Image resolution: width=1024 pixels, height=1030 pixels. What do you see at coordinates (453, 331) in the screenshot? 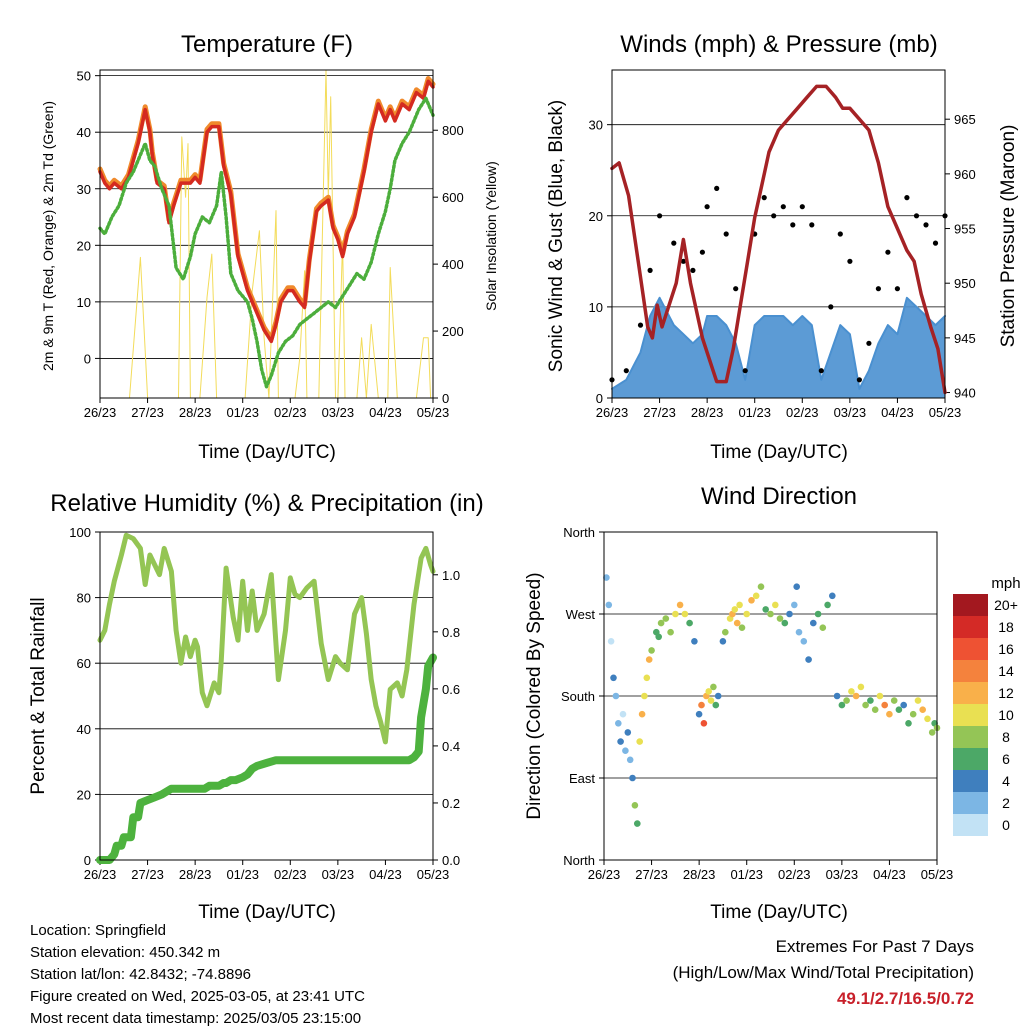
I see `y2-tick-label: 200` at bounding box center [453, 331].